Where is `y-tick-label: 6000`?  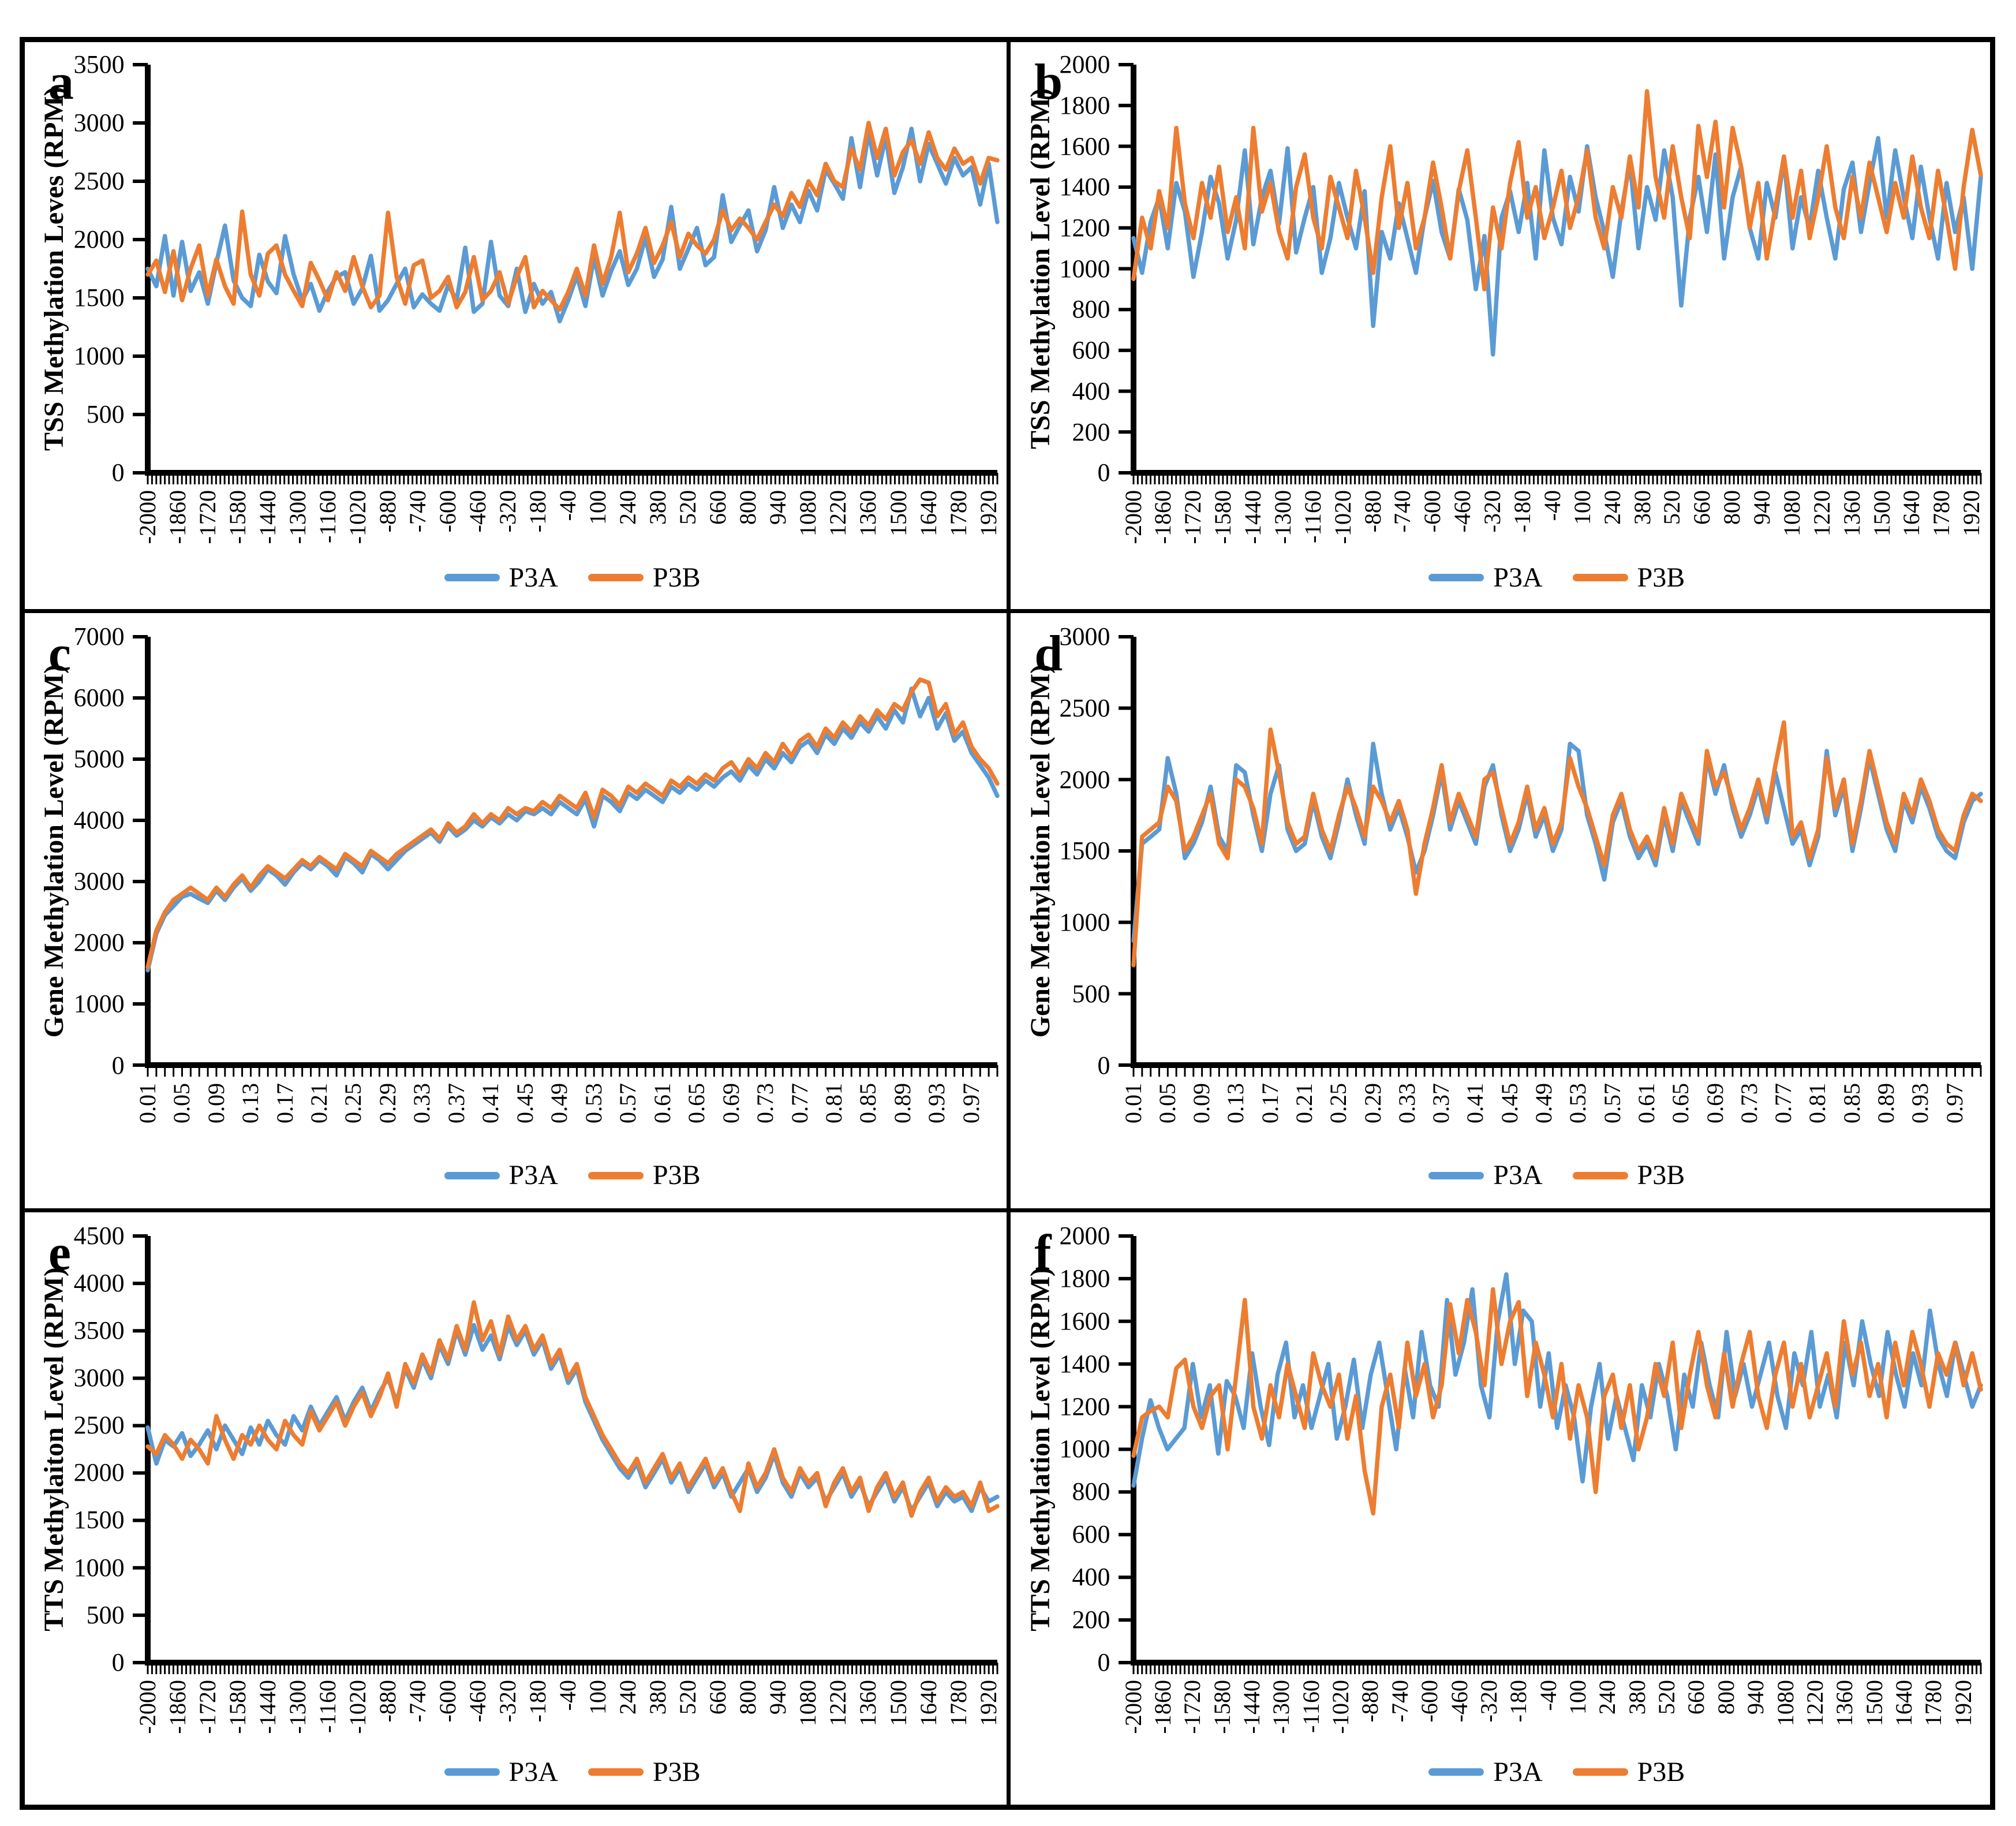
y-tick-label: 6000 is located at coordinates (99, 698).